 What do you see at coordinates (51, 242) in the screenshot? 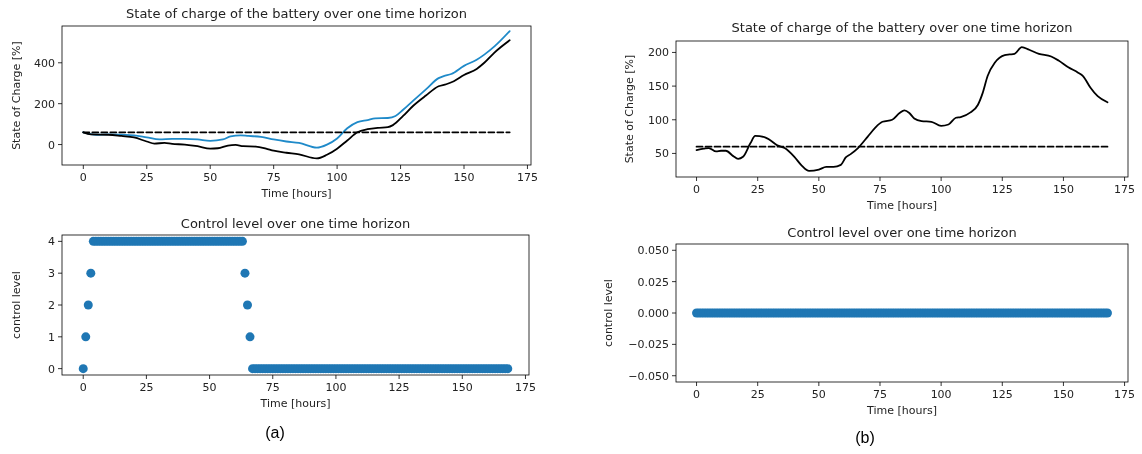
I see `y-tick-label: 4` at bounding box center [51, 242].